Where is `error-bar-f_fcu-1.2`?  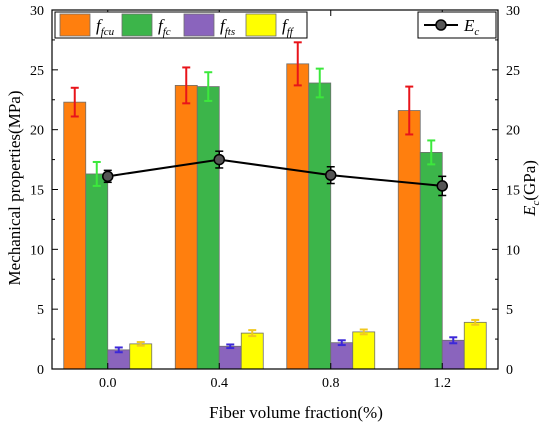
error-bar-f_fcu-1.2 is located at coordinates (409, 110).